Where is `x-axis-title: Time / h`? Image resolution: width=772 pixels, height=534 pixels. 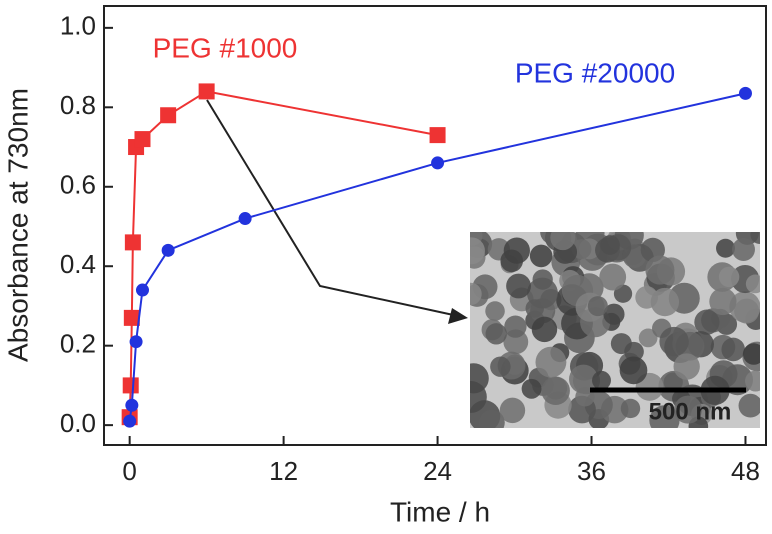
x-axis-title: Time / h is located at coordinates (440, 511).